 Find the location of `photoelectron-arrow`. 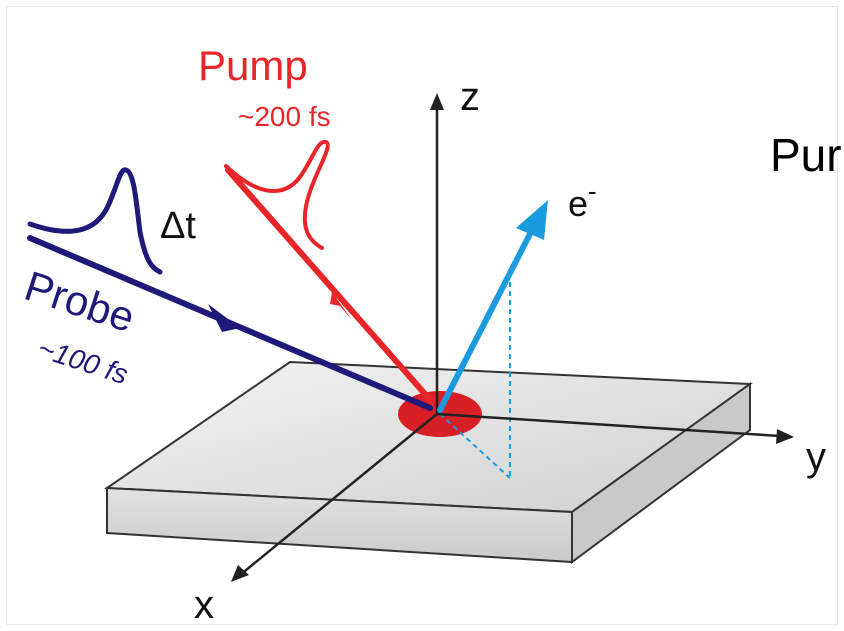

photoelectron-arrow is located at coordinates (492, 306).